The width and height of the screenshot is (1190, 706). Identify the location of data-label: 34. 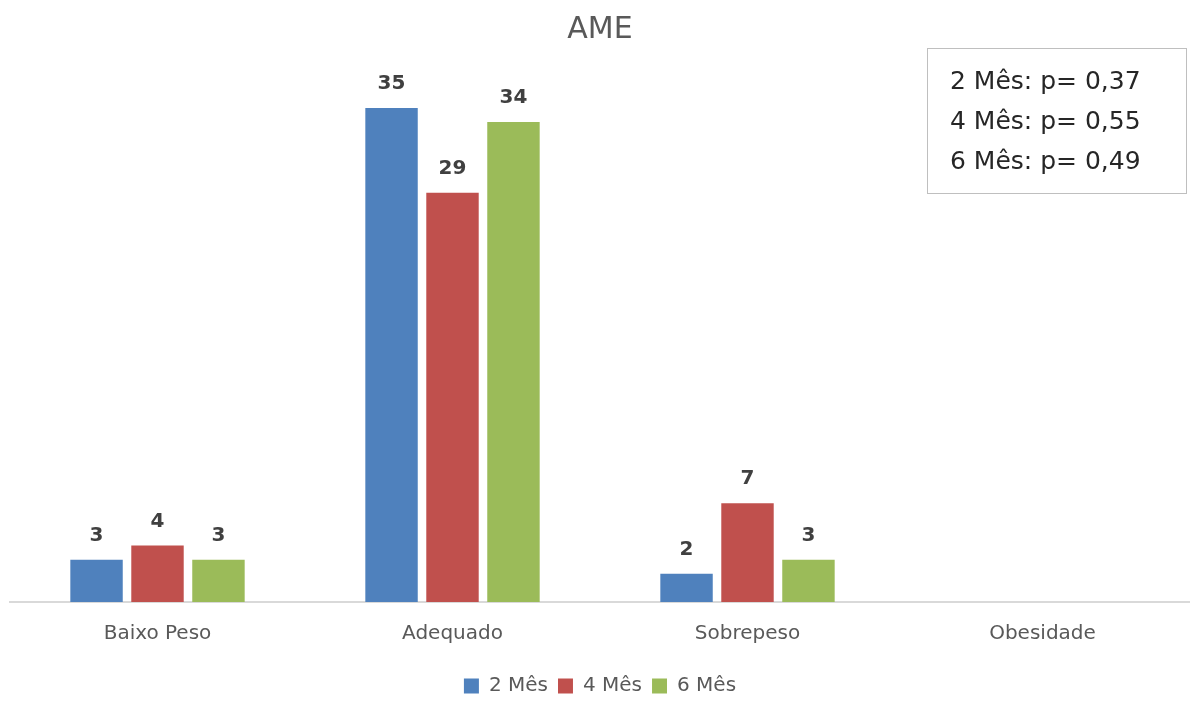
(513, 96).